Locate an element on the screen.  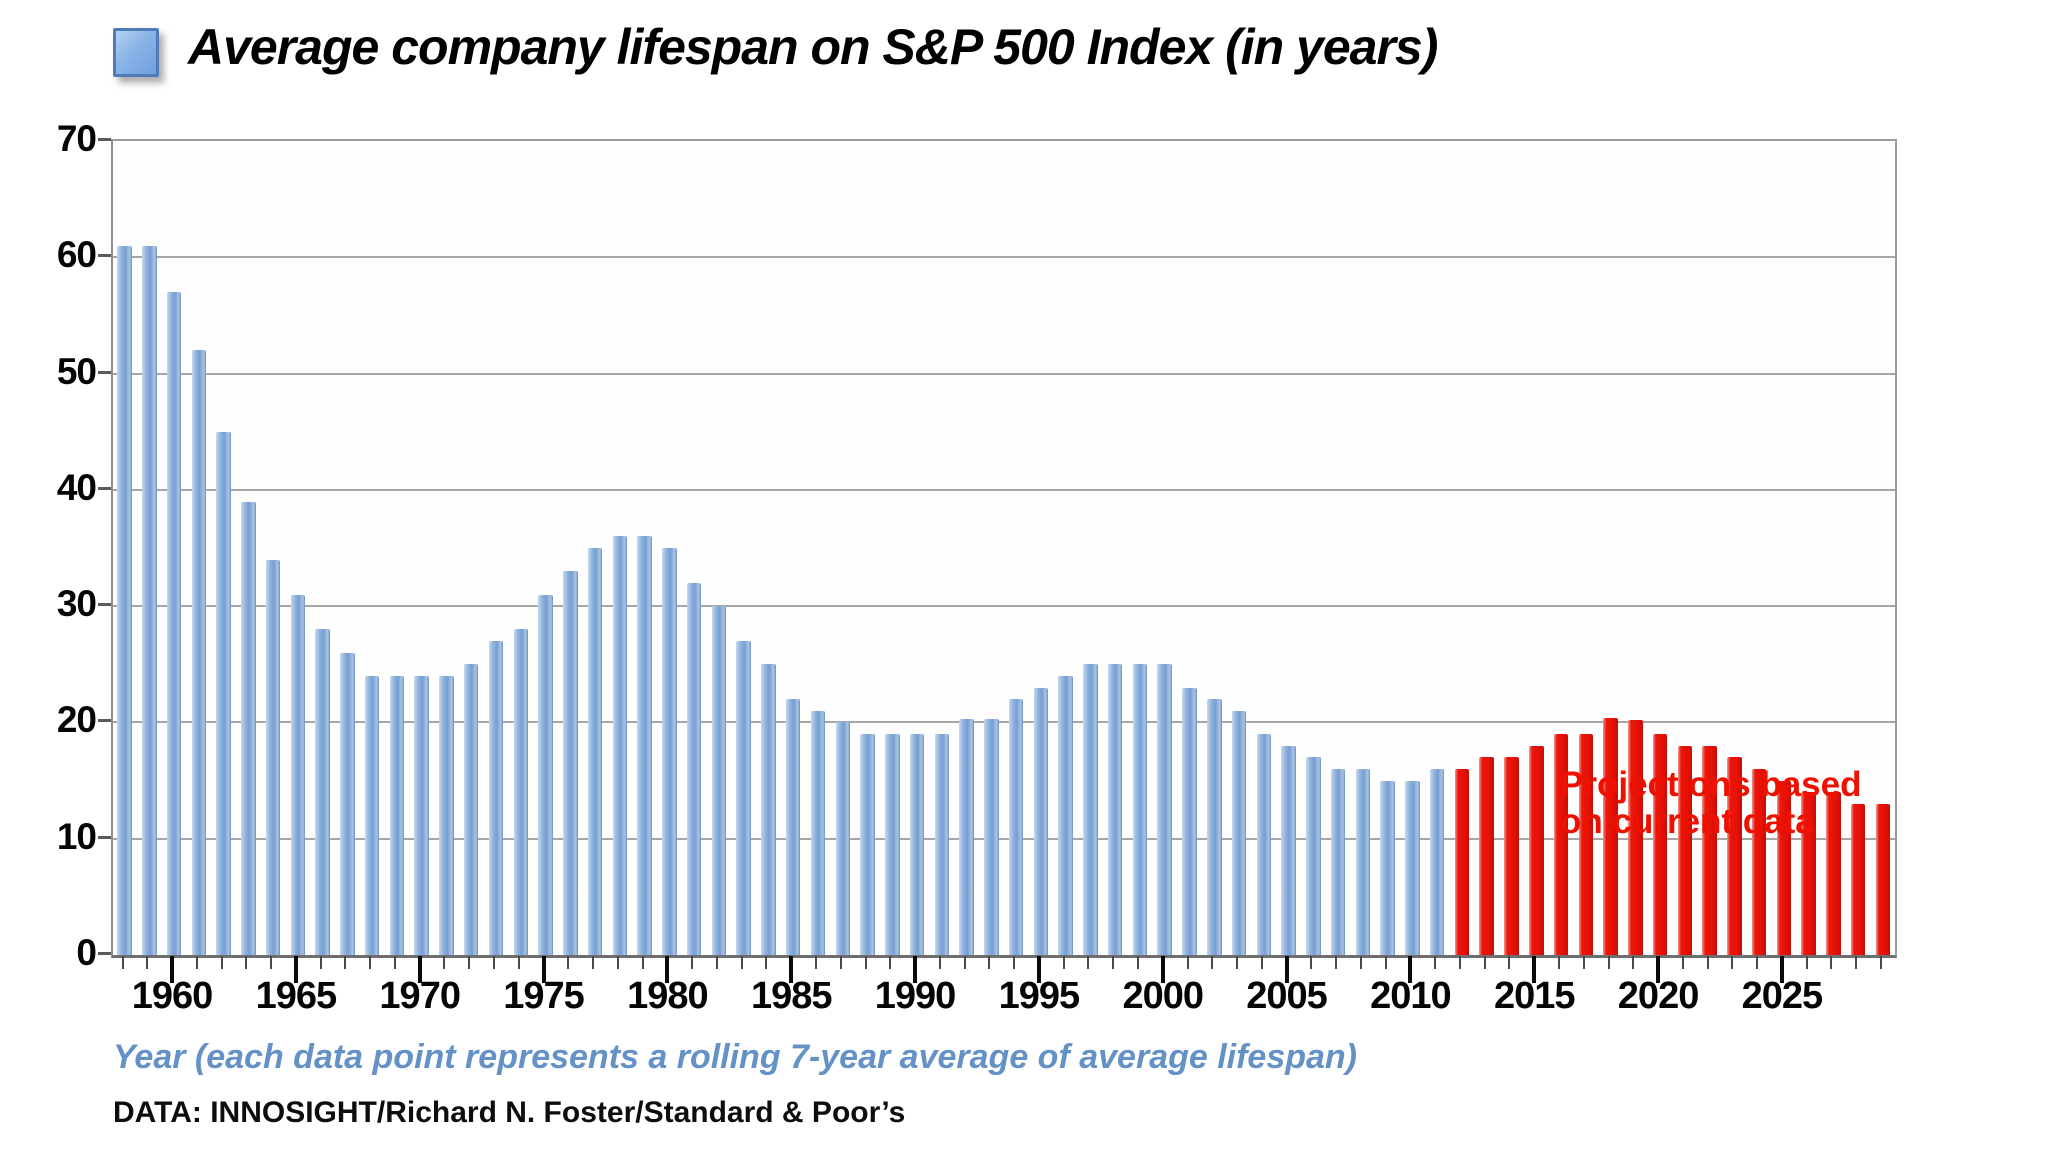
bar-2021 is located at coordinates (1685, 850).